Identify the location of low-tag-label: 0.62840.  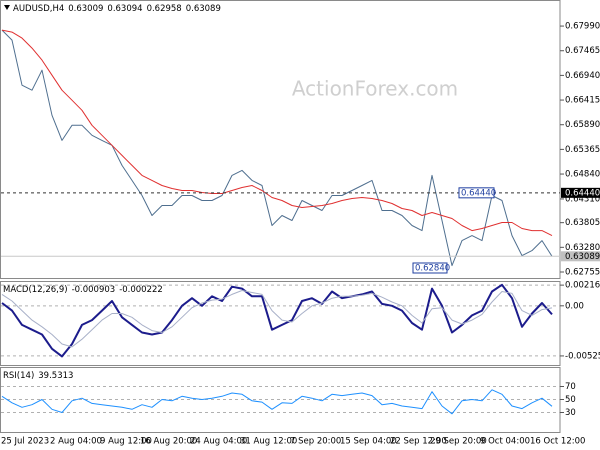
(432, 268).